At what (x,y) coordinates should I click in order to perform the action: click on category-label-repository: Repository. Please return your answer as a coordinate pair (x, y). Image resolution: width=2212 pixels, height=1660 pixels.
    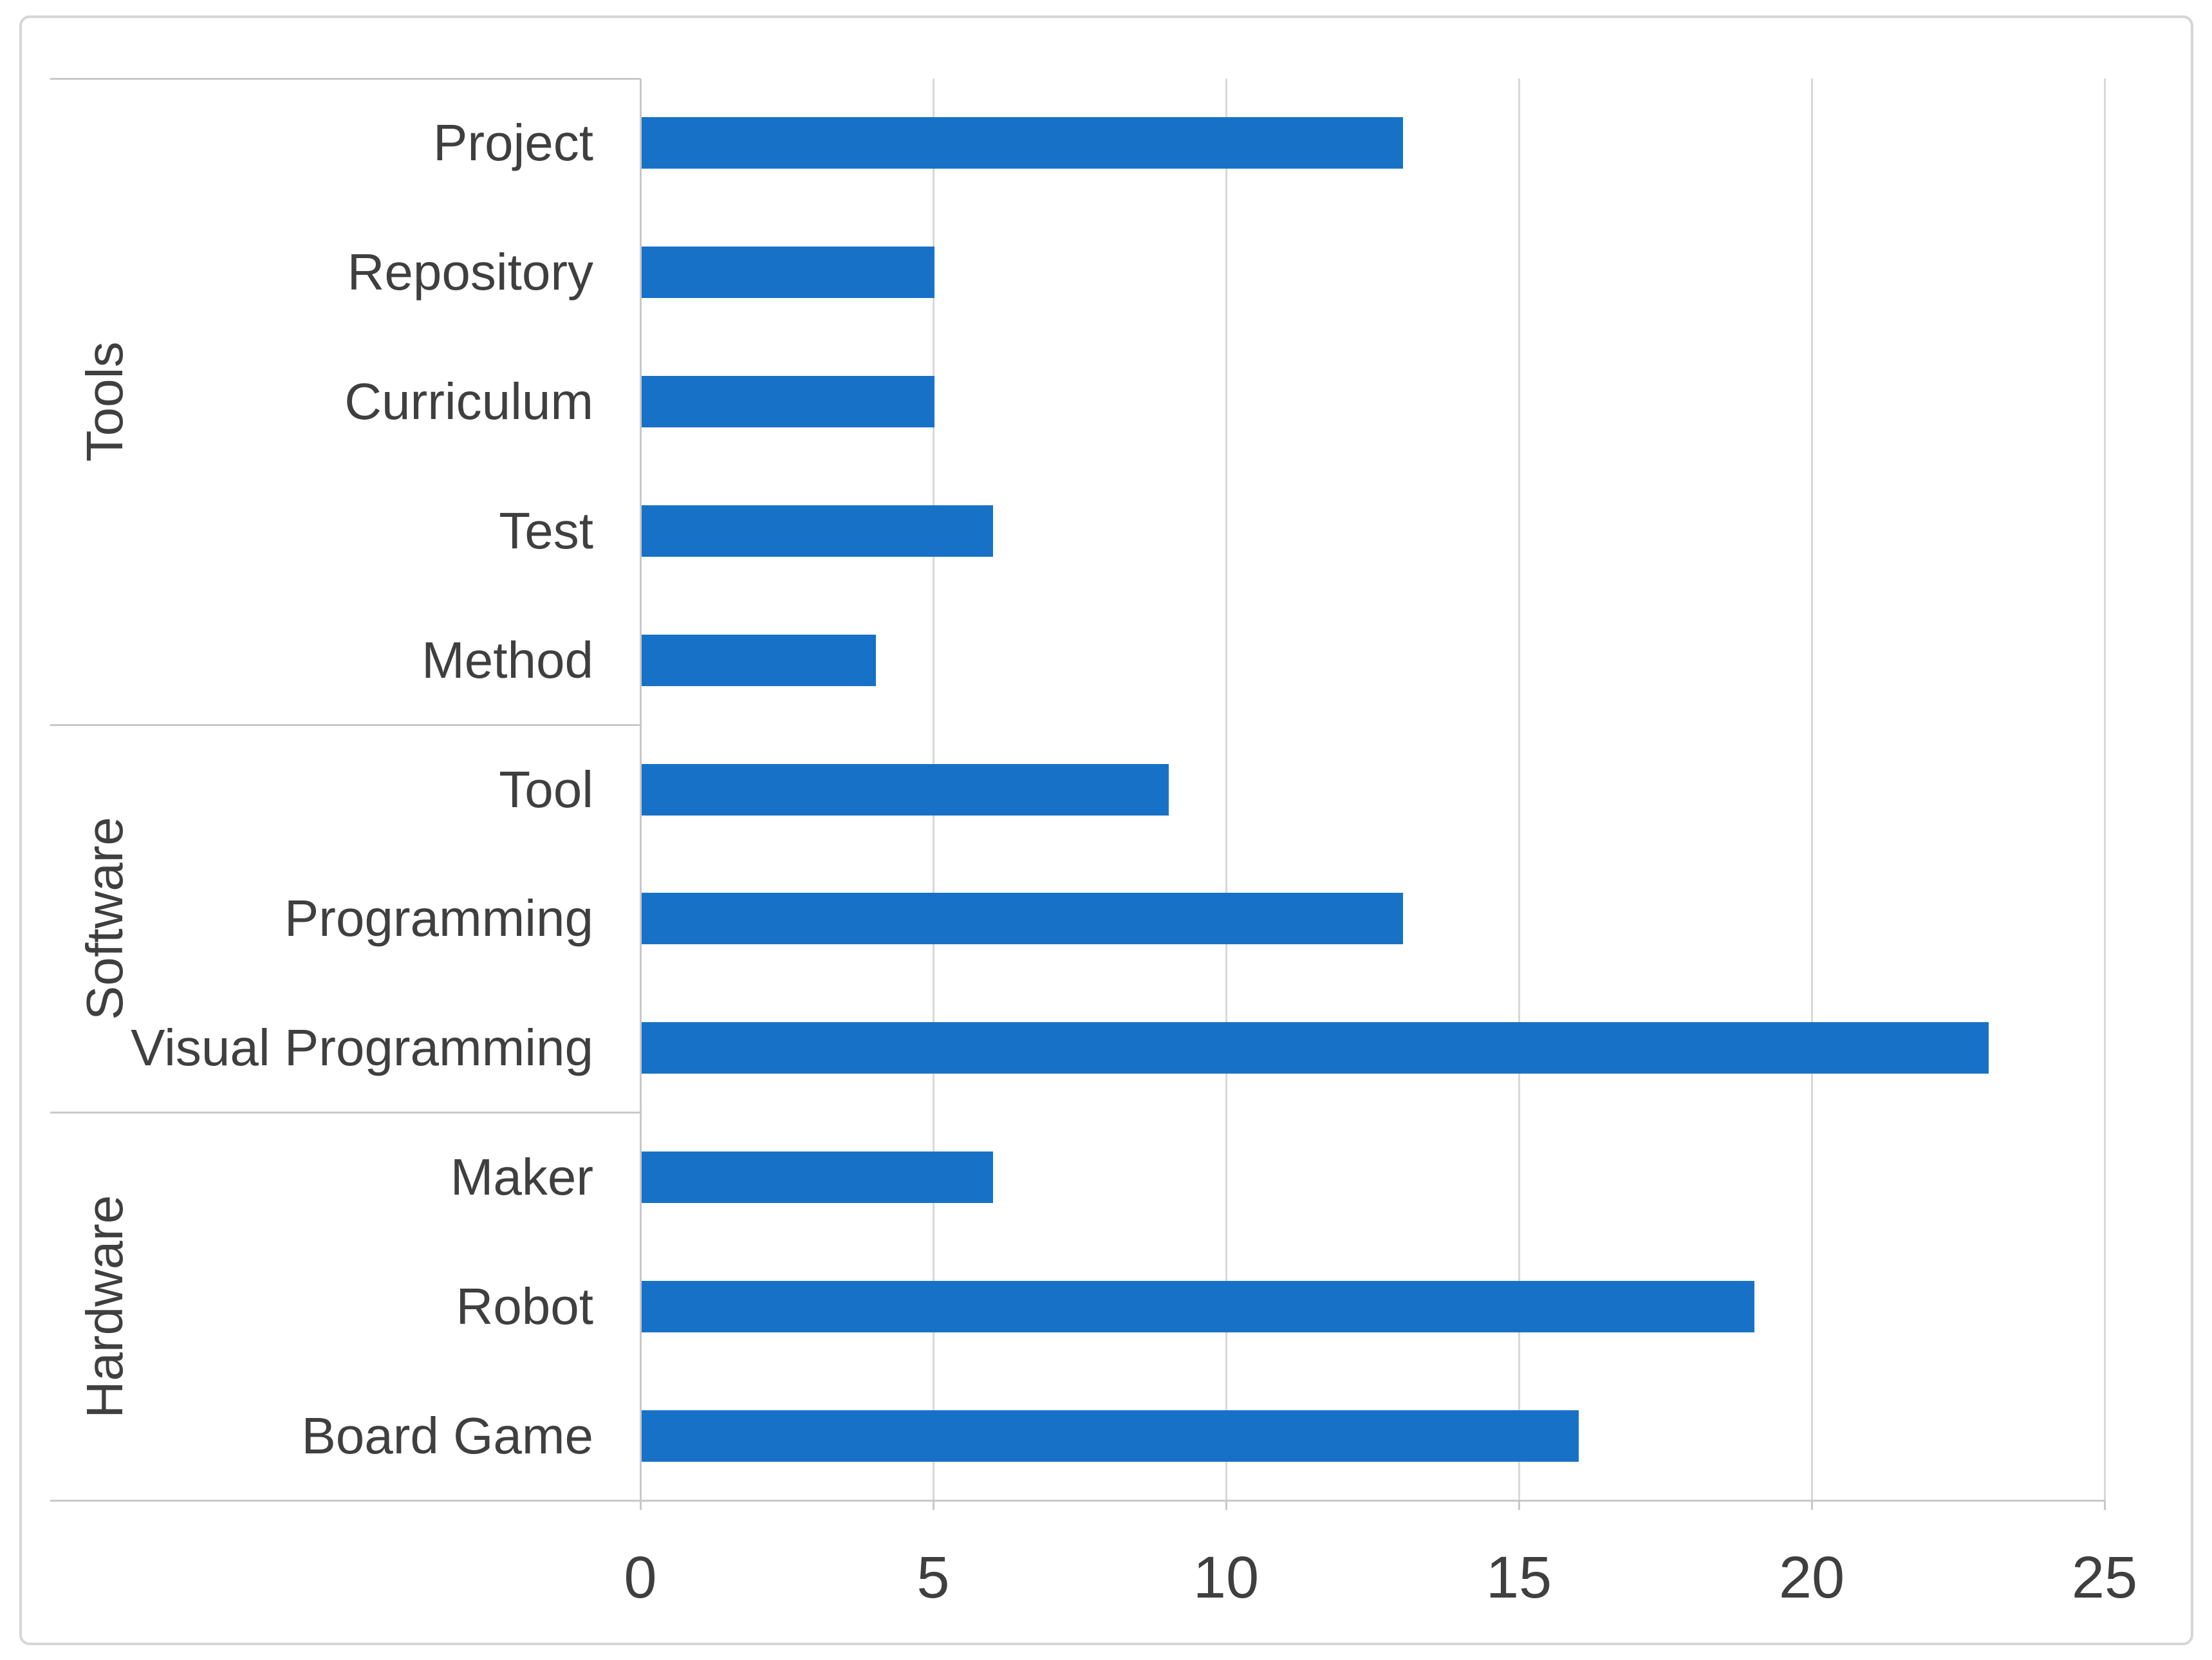
    Looking at the image, I should click on (470, 272).